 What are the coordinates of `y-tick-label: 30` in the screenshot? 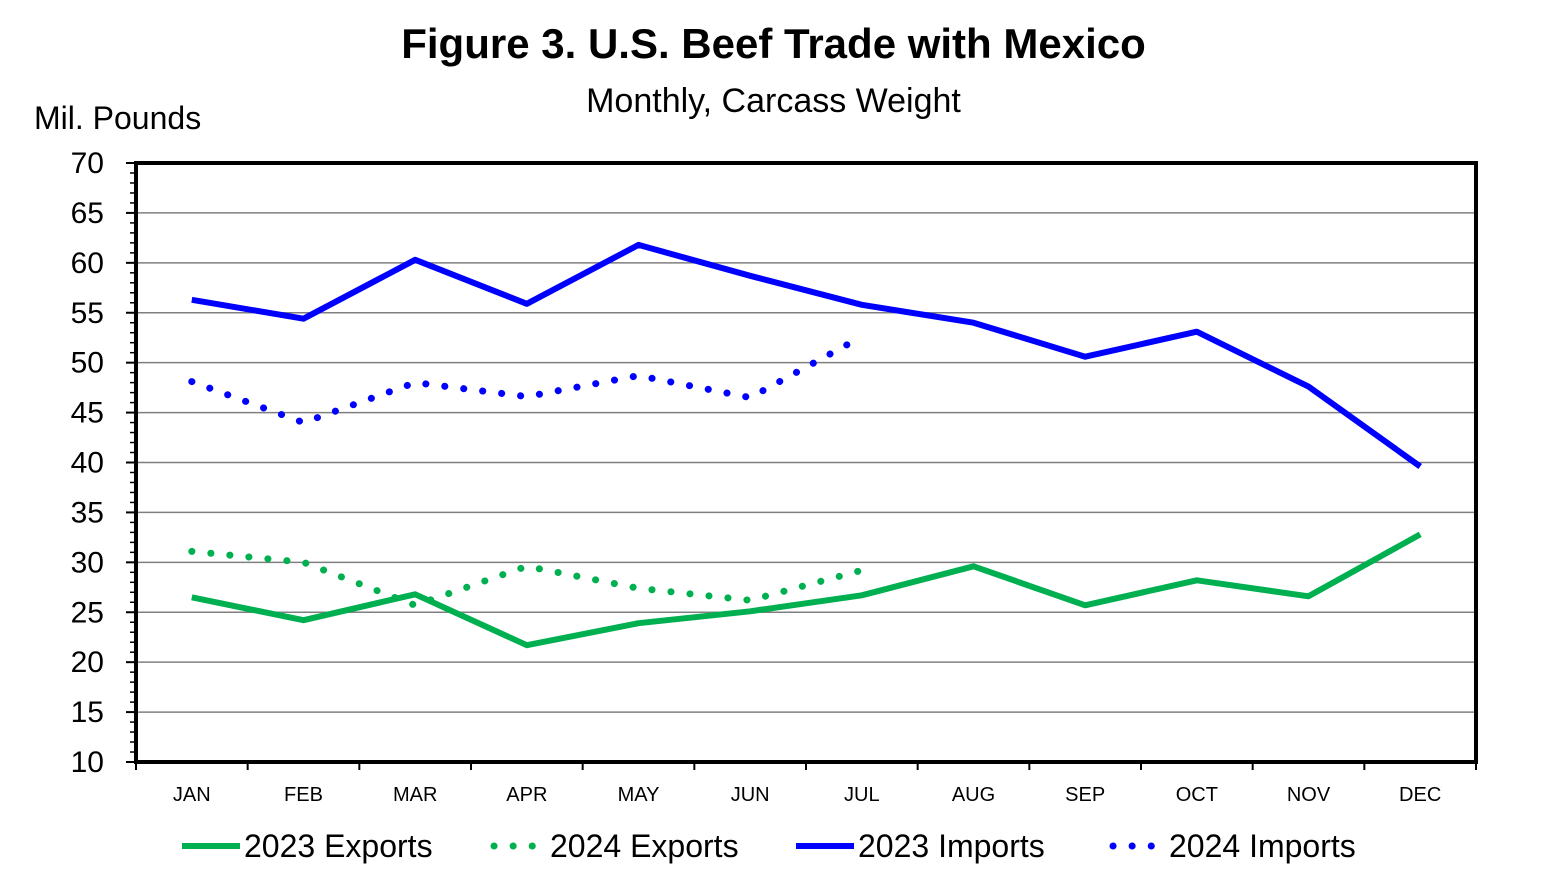 It's located at (87, 562).